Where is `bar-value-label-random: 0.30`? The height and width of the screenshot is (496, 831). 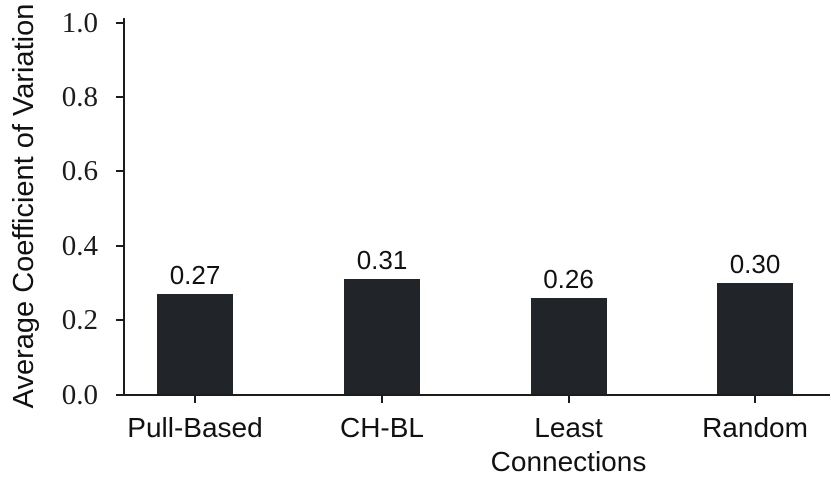
bar-value-label-random: 0.30 is located at coordinates (755, 263).